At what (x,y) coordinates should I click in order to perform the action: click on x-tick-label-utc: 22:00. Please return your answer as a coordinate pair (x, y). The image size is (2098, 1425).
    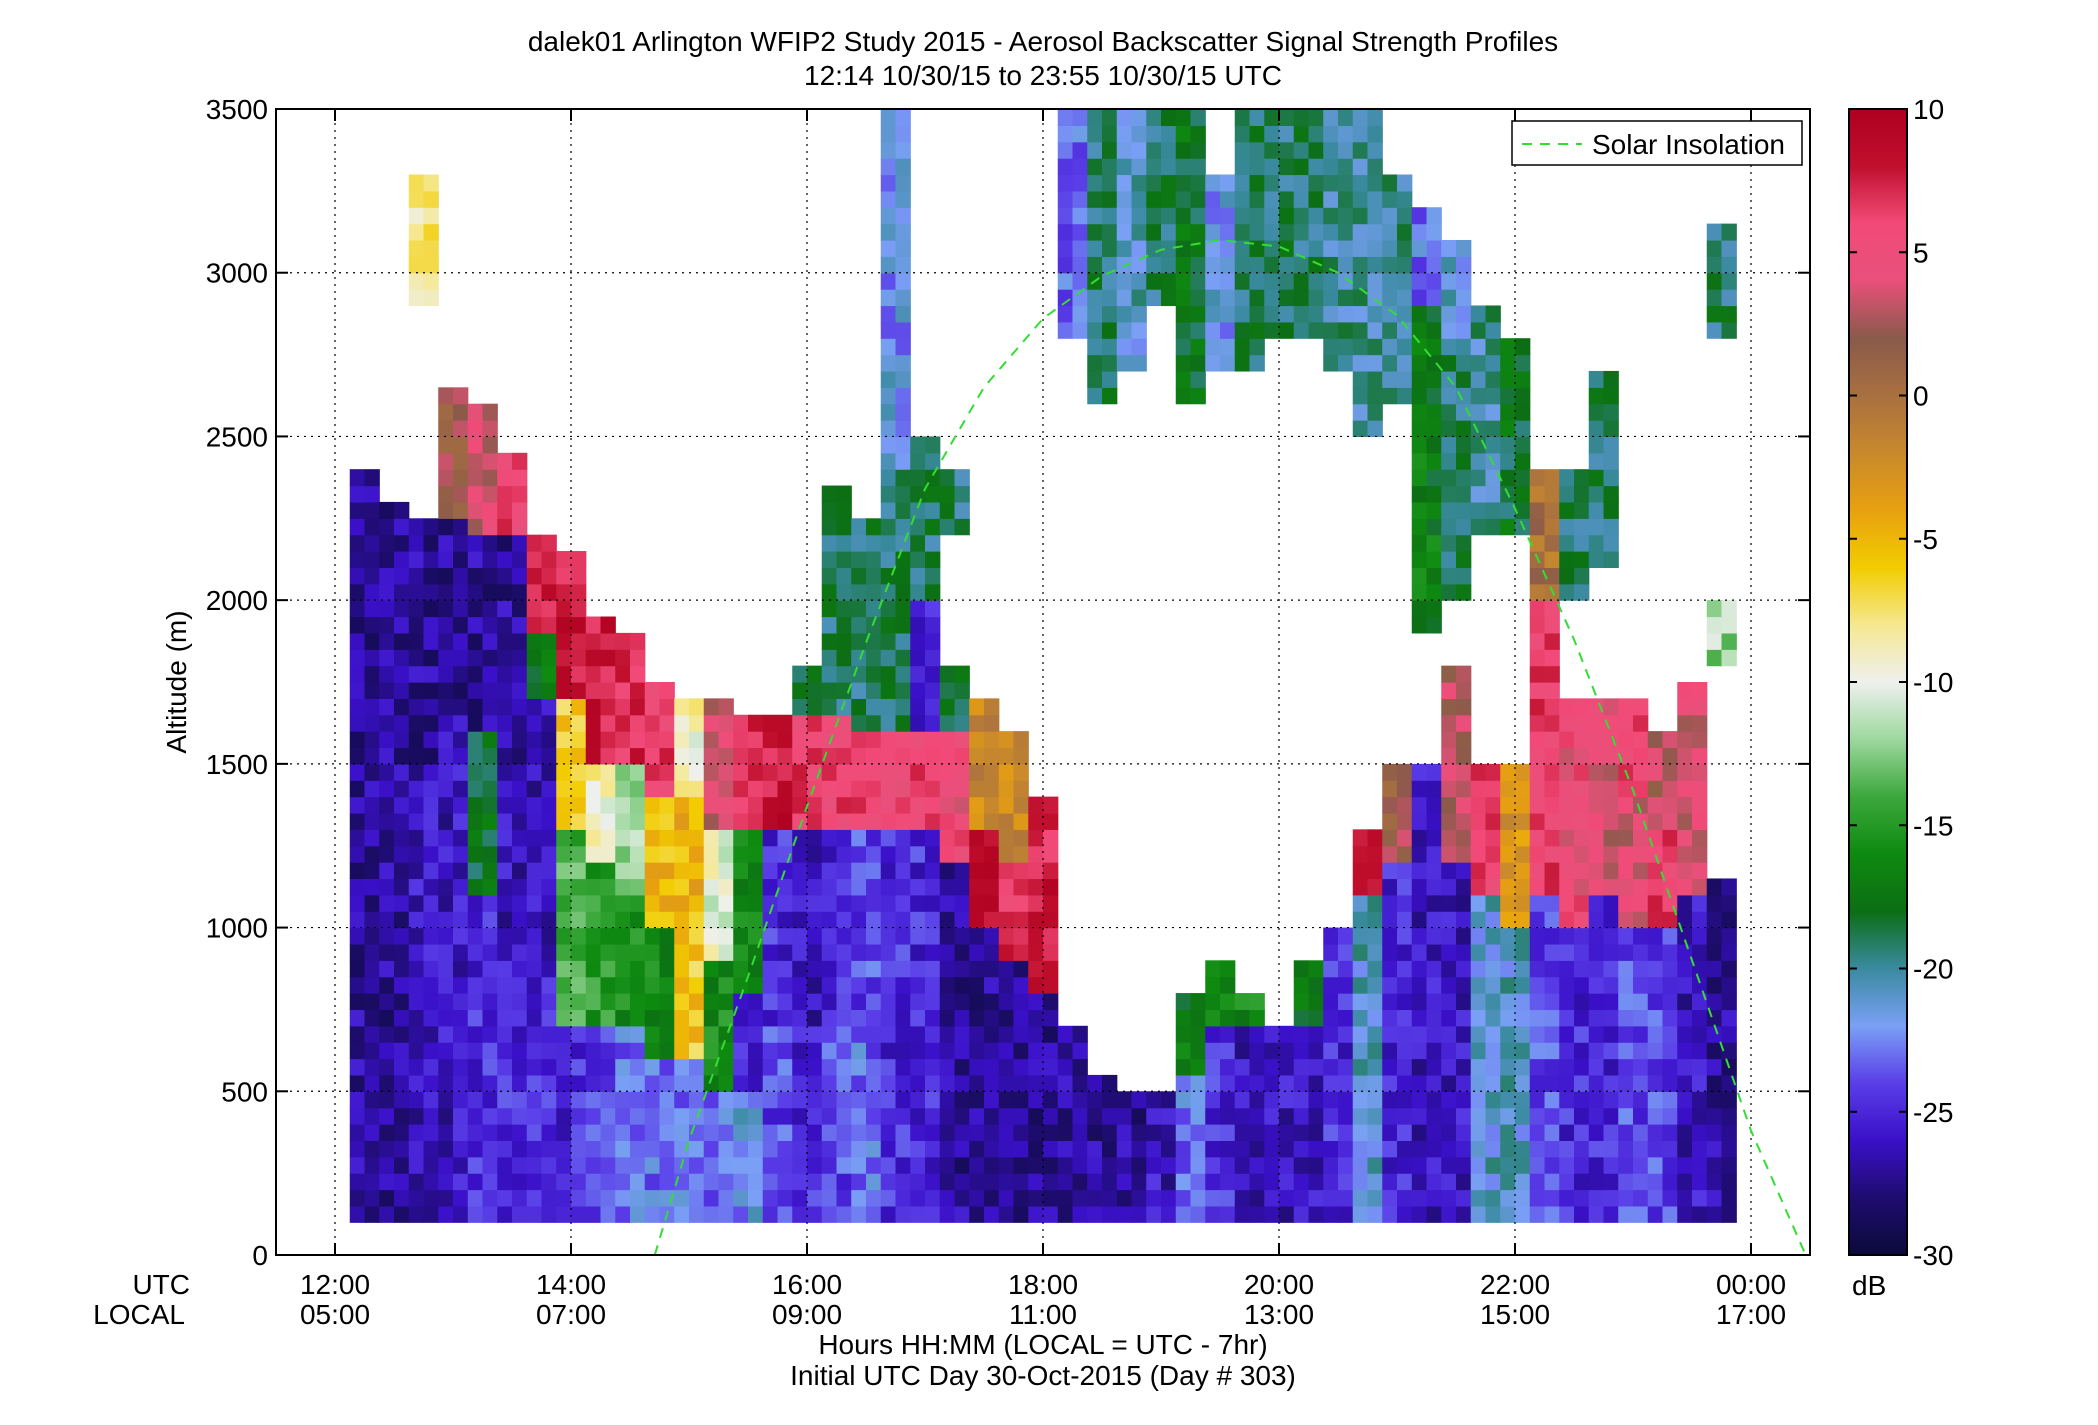
    Looking at the image, I should click on (1515, 1284).